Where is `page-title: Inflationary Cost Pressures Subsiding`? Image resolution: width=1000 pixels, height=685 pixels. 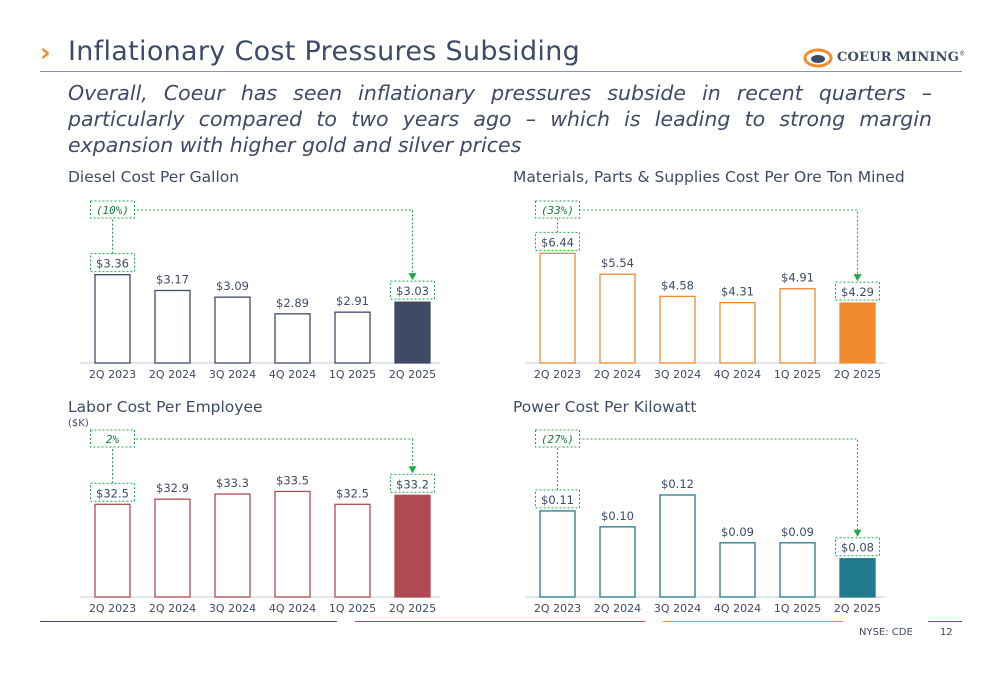
page-title: Inflationary Cost Pressures Subsiding is located at coordinates (324, 51).